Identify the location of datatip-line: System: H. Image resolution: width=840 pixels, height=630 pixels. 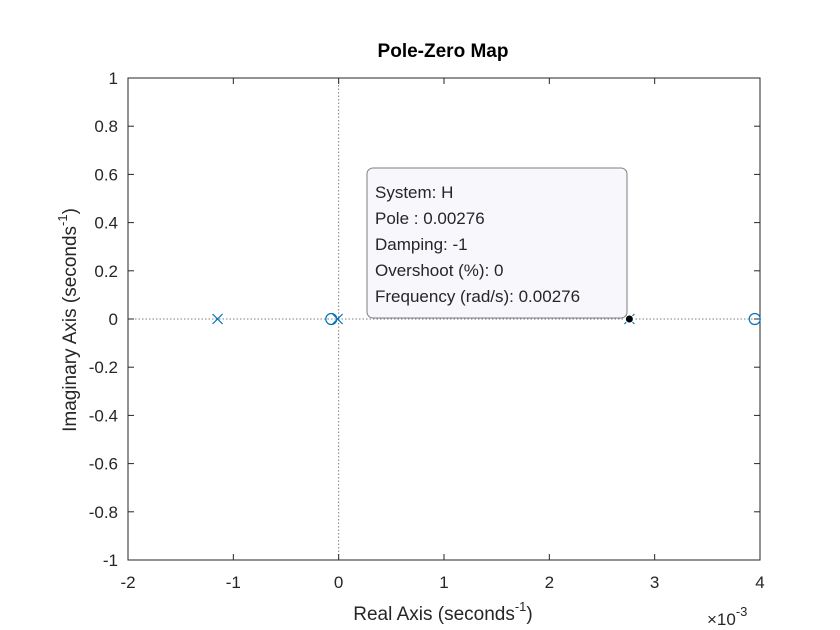
(414, 192).